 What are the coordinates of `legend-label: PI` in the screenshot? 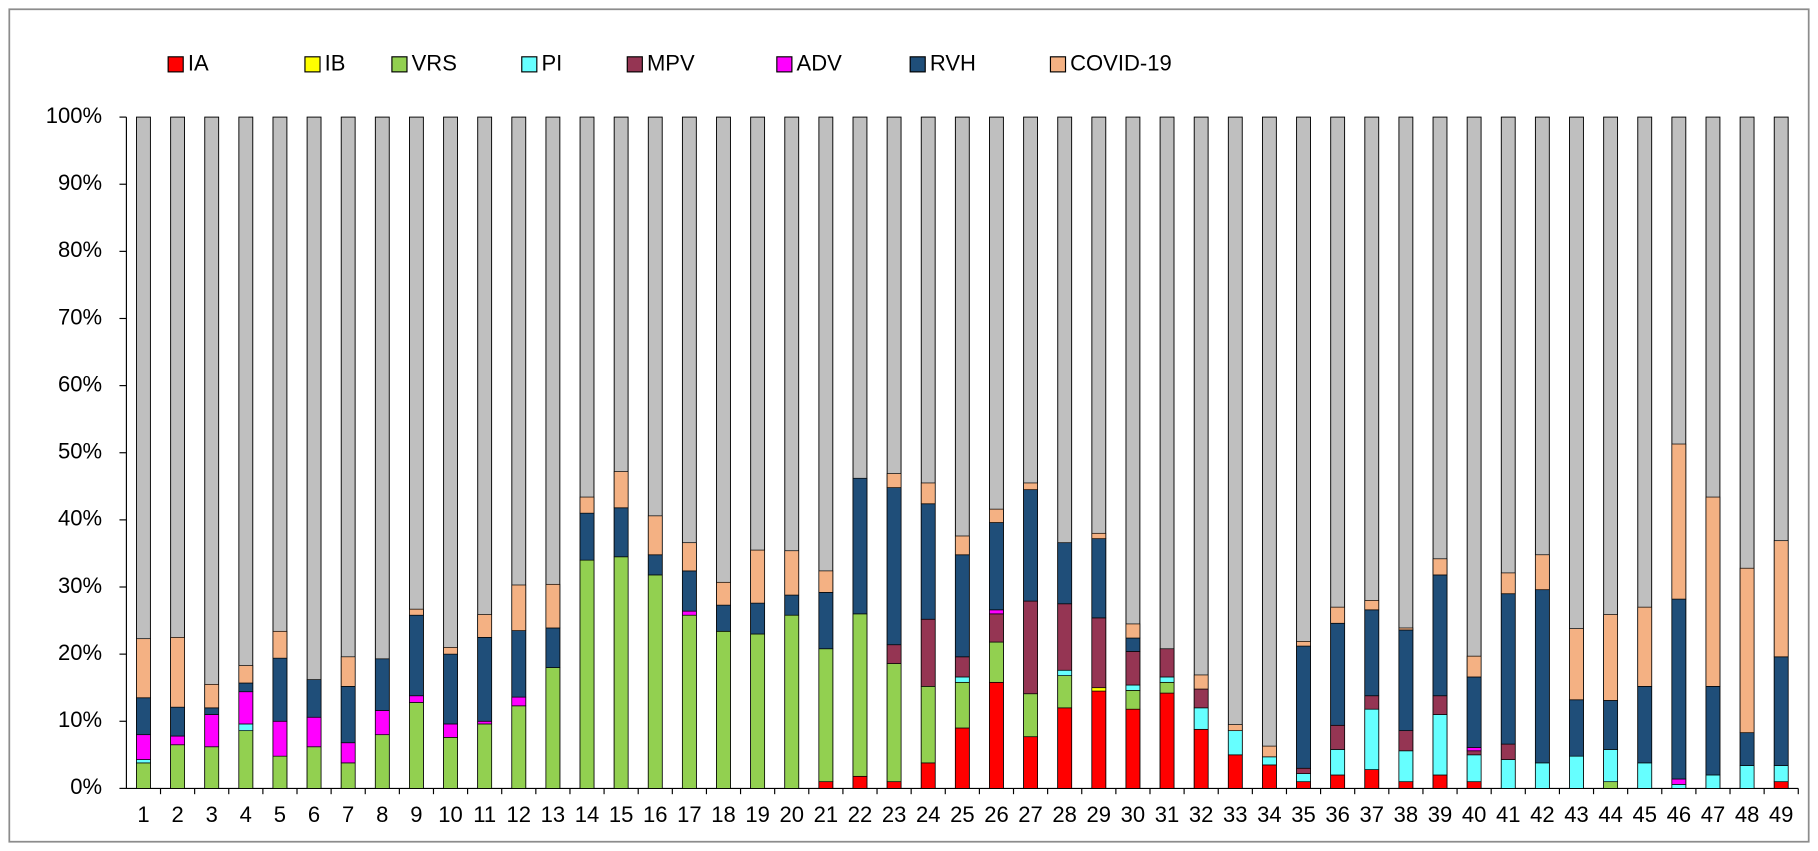 It's located at (551, 63).